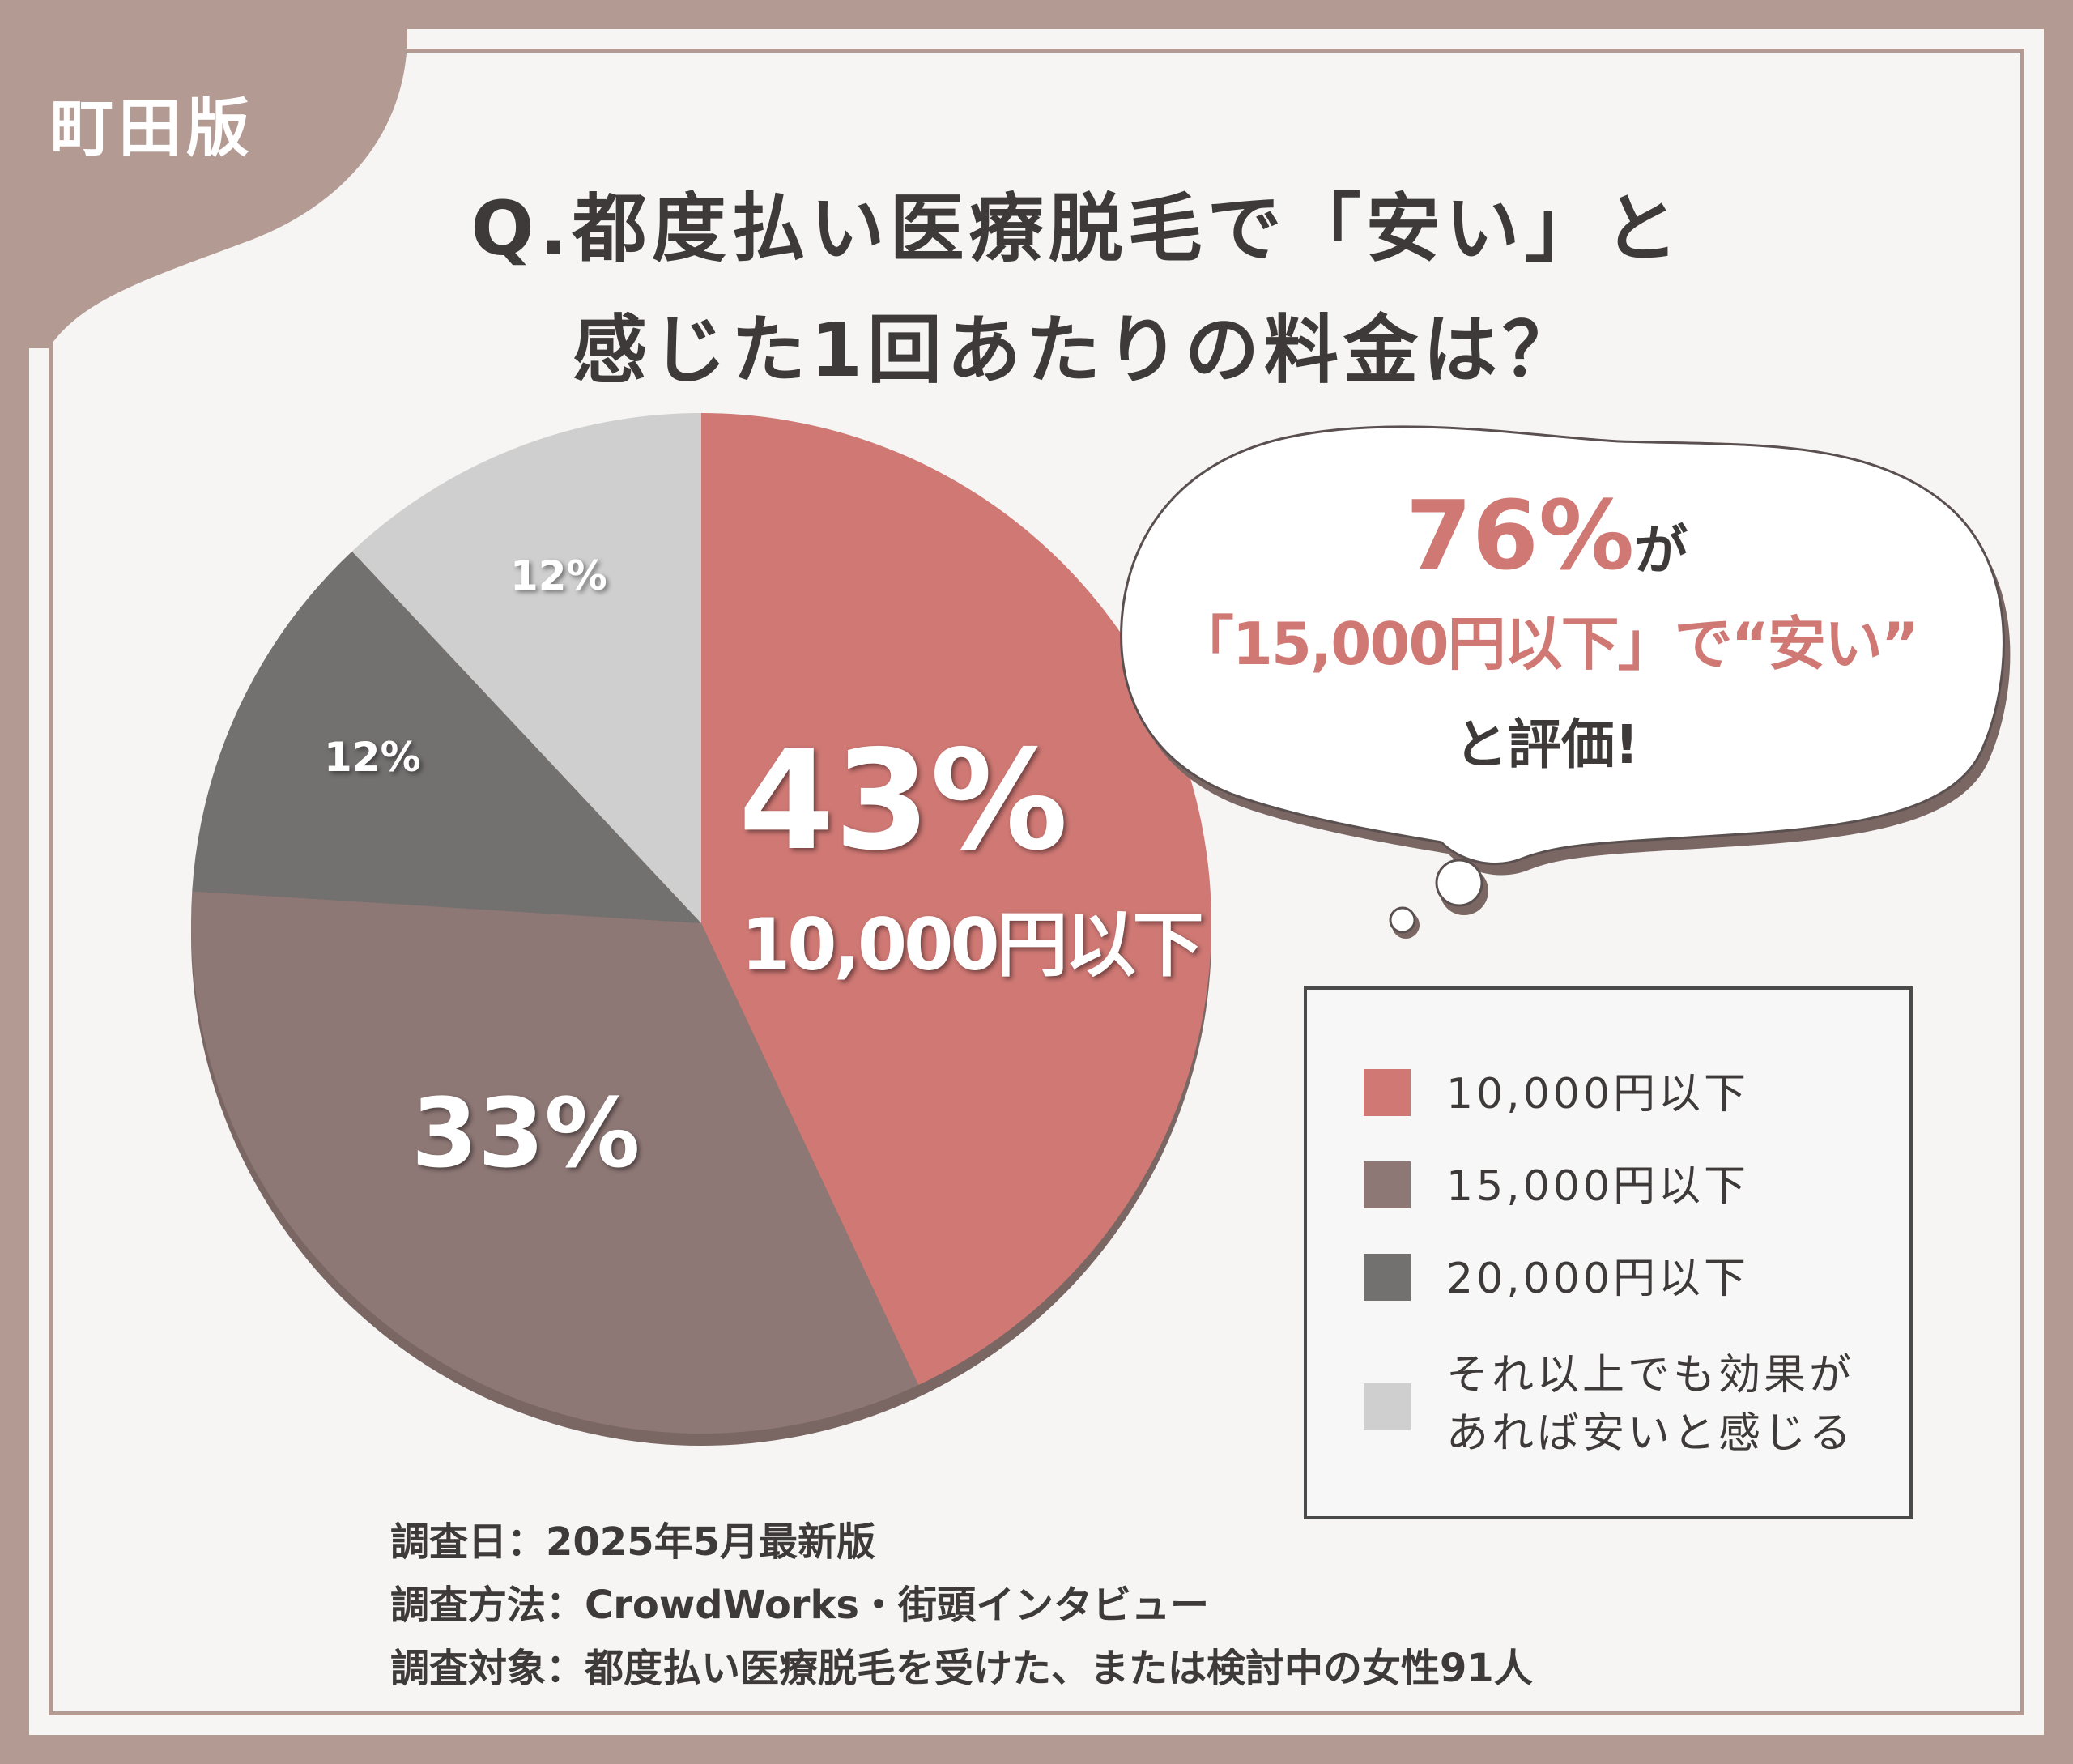 The height and width of the screenshot is (1764, 2073). I want to click on page-title: Q.都度払い医療脱毛で「安い」と 感じた1回あたりの料金は？, so click(1077, 289).